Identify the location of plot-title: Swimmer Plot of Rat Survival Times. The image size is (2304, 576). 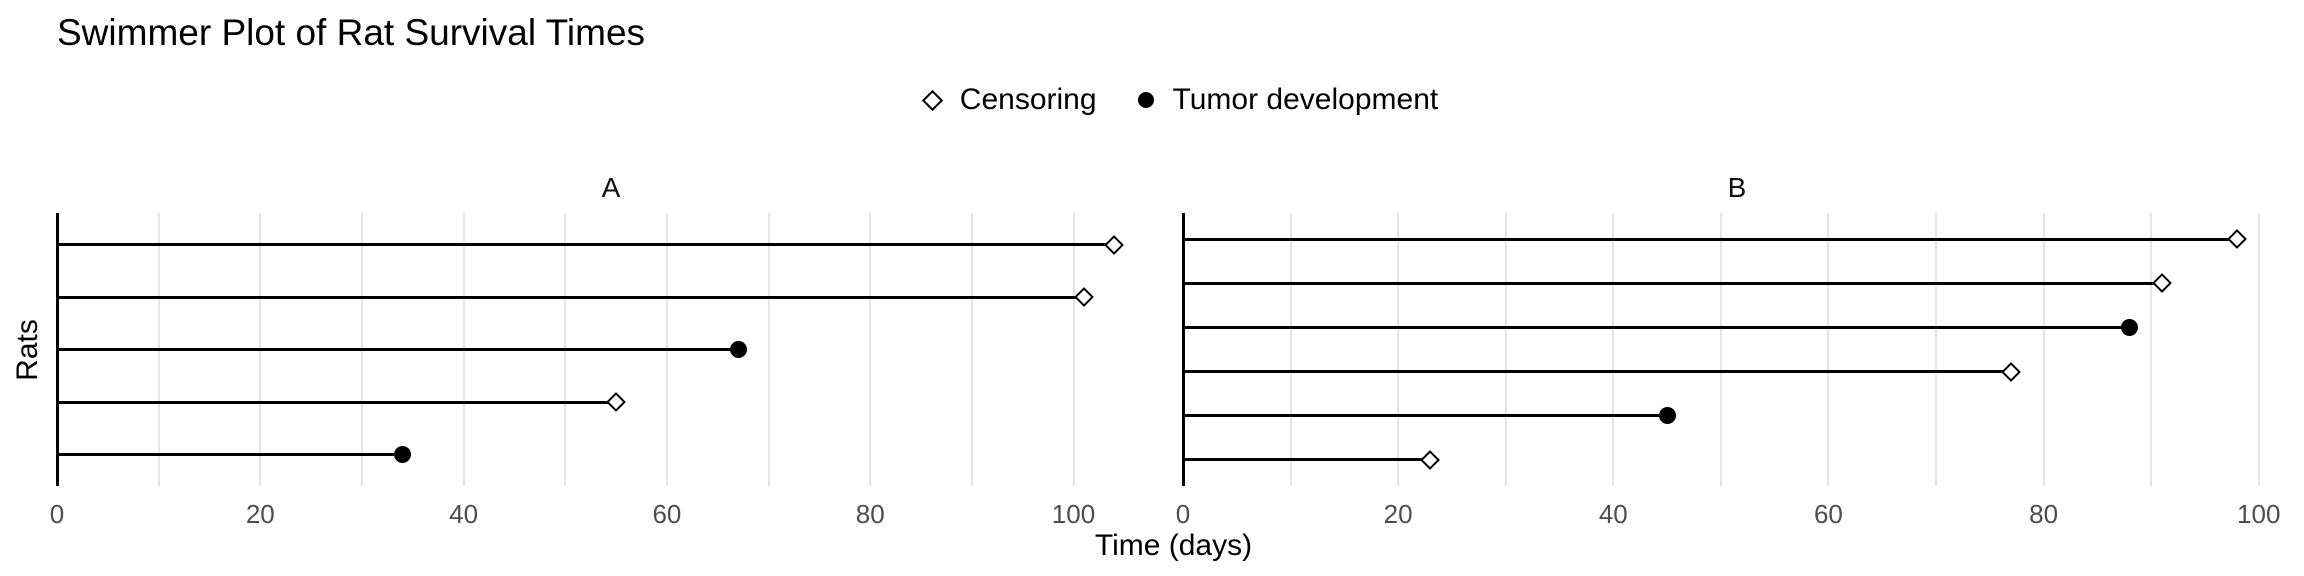
(351, 32).